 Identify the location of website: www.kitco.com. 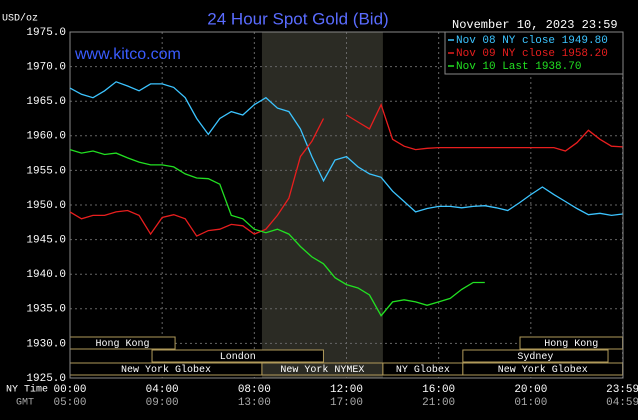
(127, 54).